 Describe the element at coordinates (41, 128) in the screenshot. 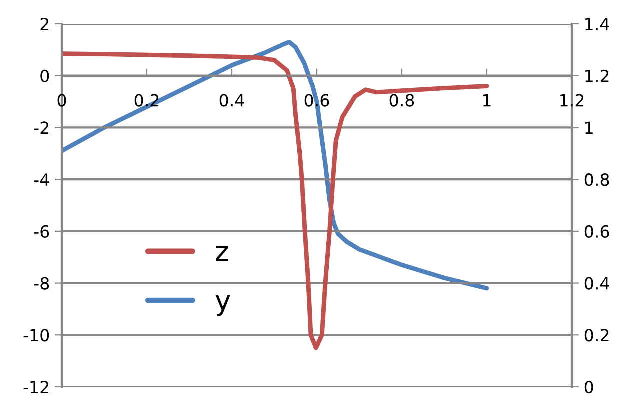

I see `y-tick-label: -2` at that location.